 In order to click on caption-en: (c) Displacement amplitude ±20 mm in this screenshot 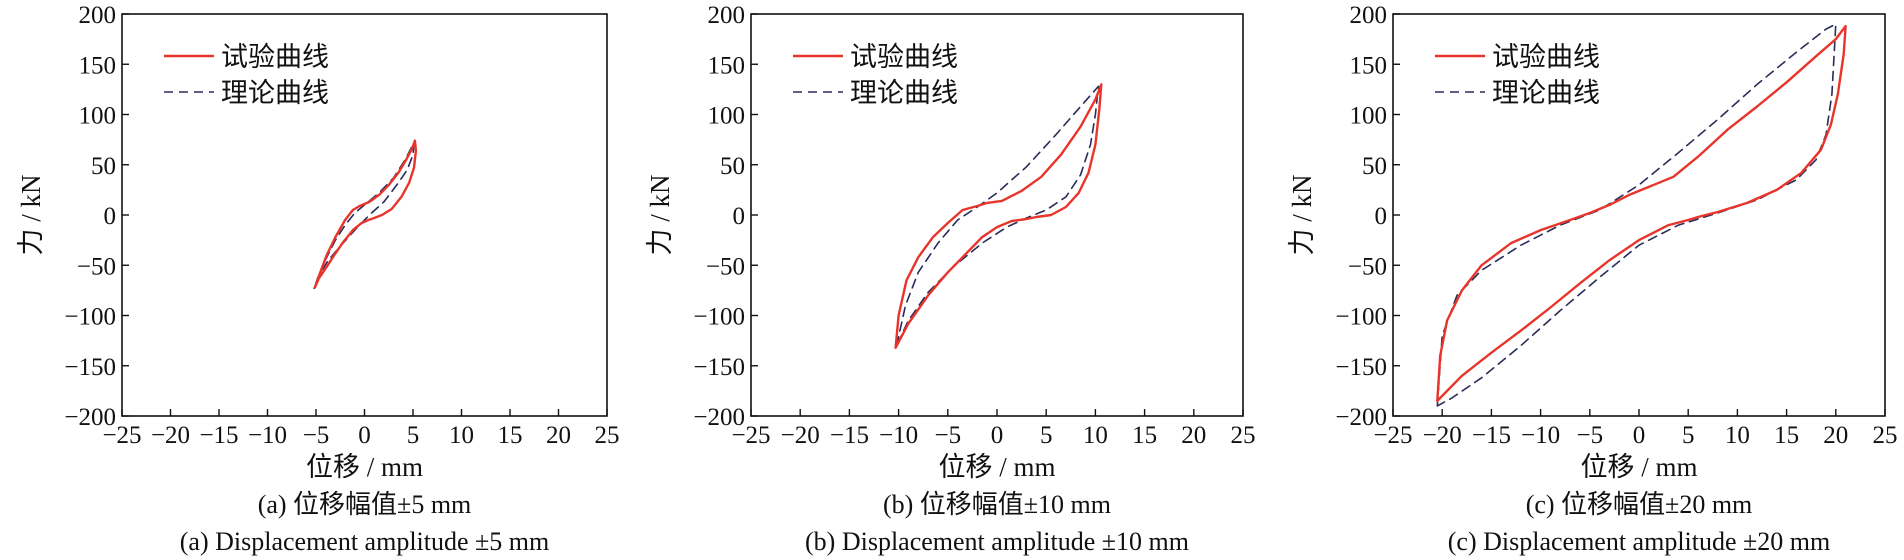, I will do `click(1639, 541)`.